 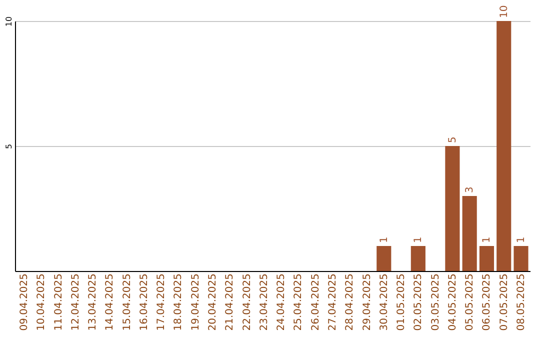 What do you see at coordinates (470, 189) in the screenshot?
I see `data-label: 3` at bounding box center [470, 189].